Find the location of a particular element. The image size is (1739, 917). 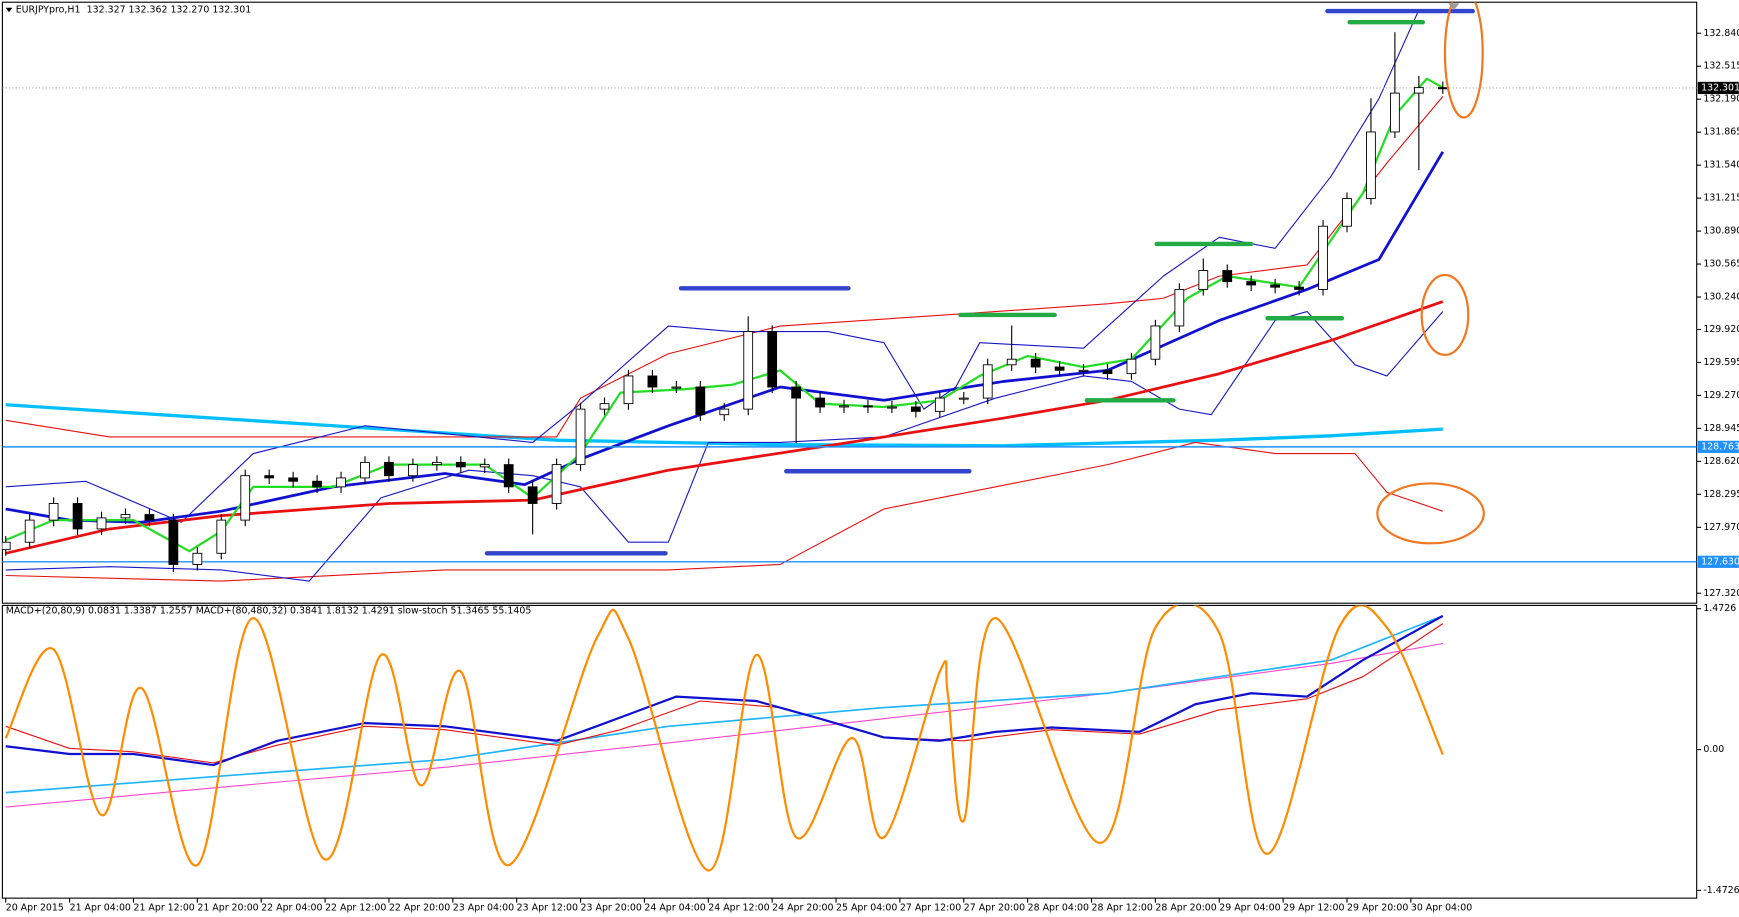

menu-arrow is located at coordinates (9, 10).